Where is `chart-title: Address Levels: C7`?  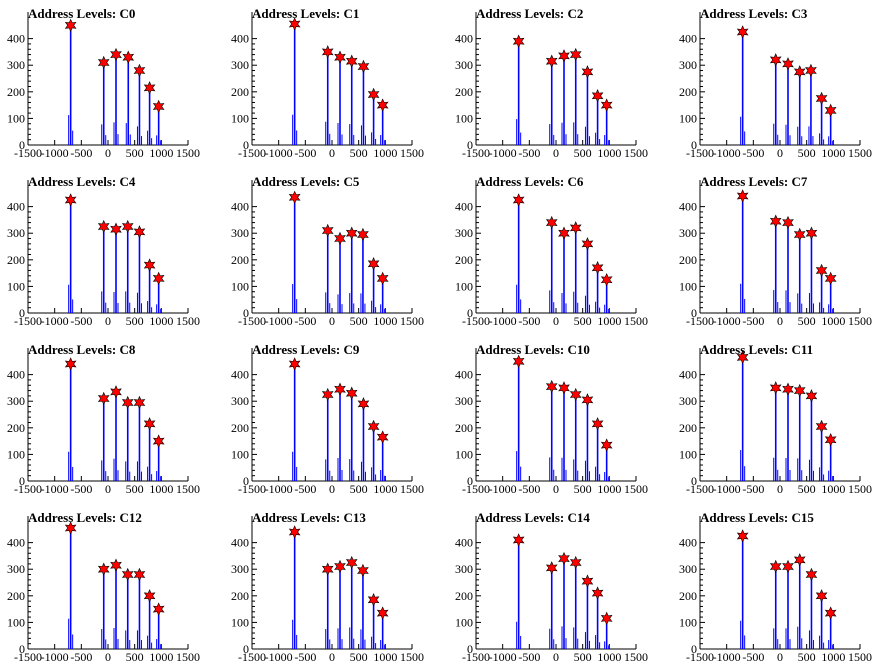
chart-title: Address Levels: C7 is located at coordinates (754, 181).